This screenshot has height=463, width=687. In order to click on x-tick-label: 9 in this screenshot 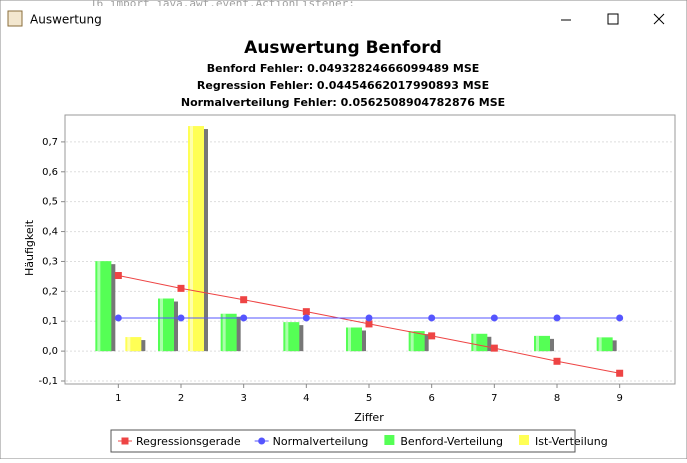, I will do `click(619, 398)`.